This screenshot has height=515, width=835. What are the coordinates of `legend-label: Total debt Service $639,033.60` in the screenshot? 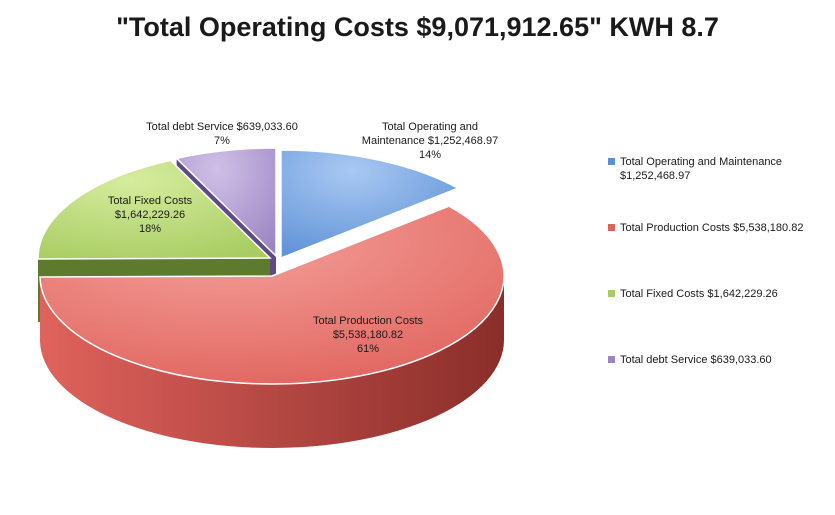 It's located at (696, 360).